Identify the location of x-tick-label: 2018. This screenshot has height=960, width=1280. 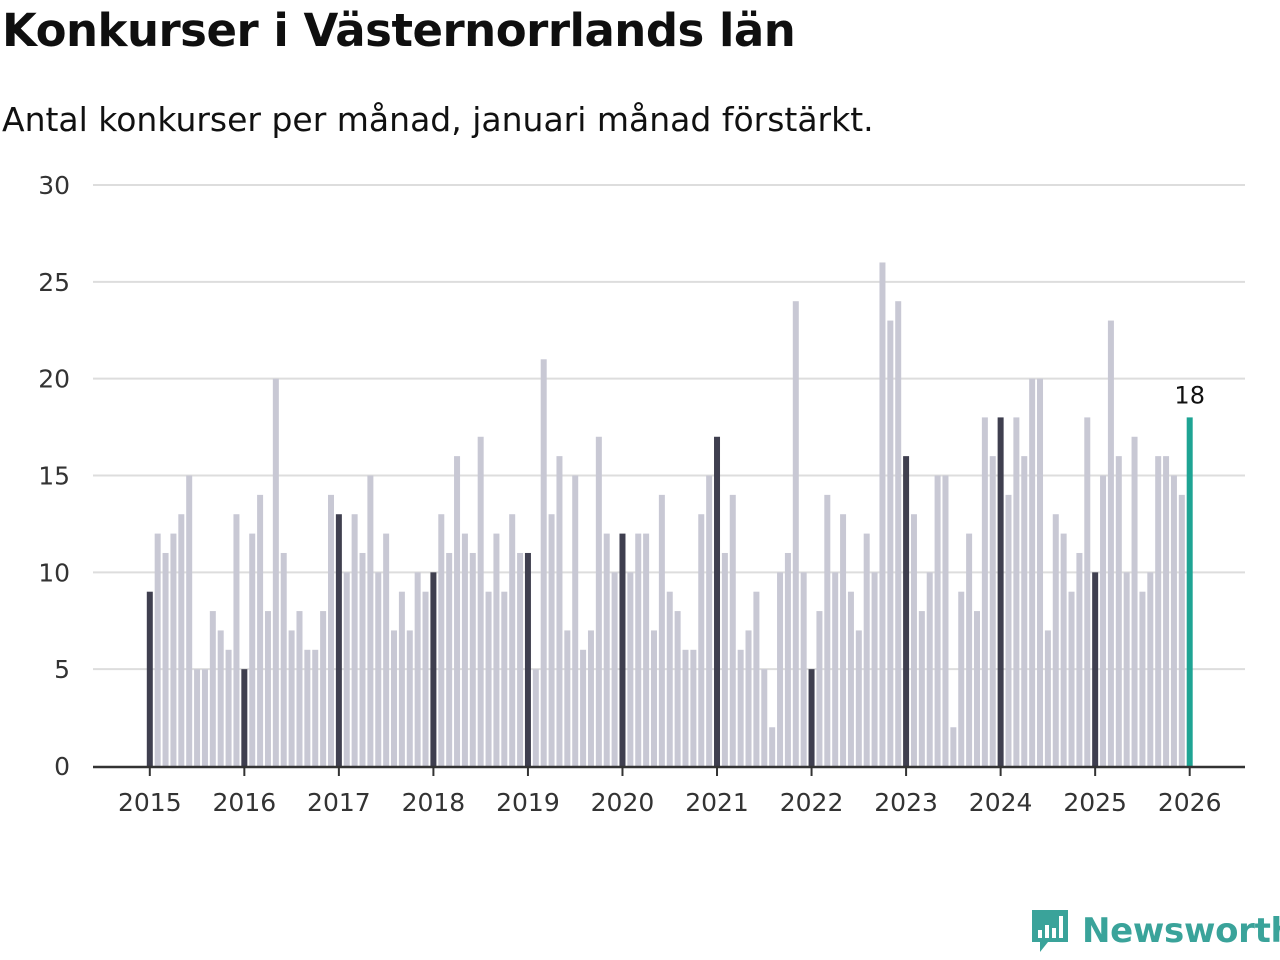
(434, 802).